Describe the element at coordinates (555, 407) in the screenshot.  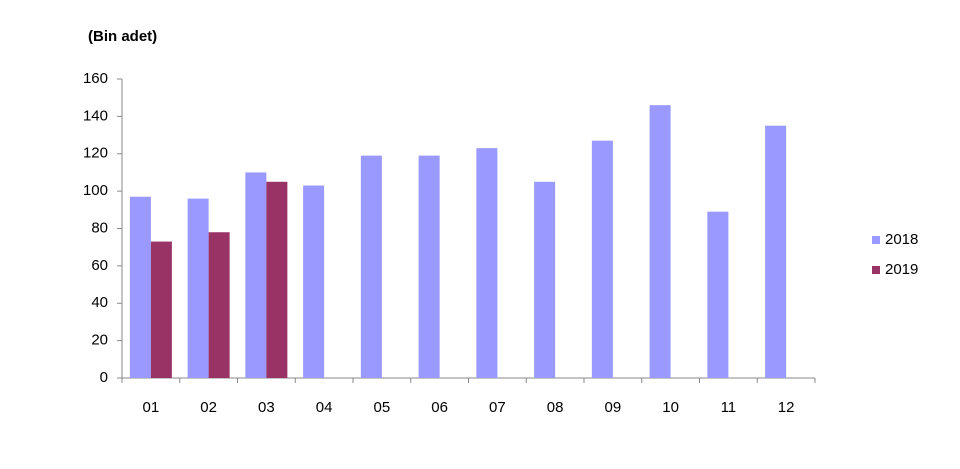
I see `x-tick-label: 08` at that location.